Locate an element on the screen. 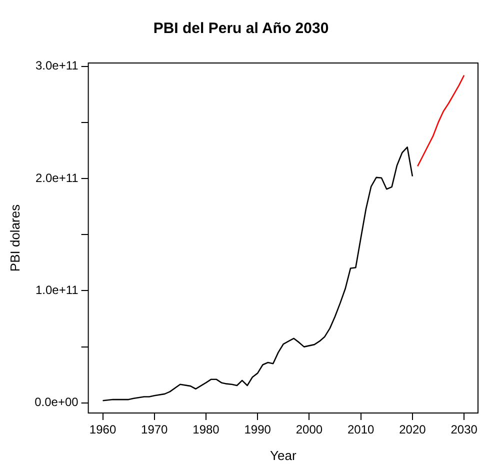 The height and width of the screenshot is (472, 482). x-tick-label: 2000 is located at coordinates (309, 429).